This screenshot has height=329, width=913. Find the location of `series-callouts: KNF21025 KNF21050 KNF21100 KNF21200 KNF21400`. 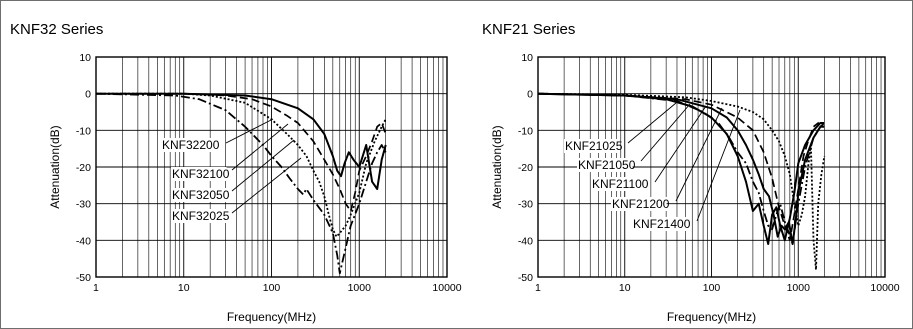

series-callouts: KNF21025 KNF21050 KNF21100 KNF21200 KNF21400 is located at coordinates (652, 166).